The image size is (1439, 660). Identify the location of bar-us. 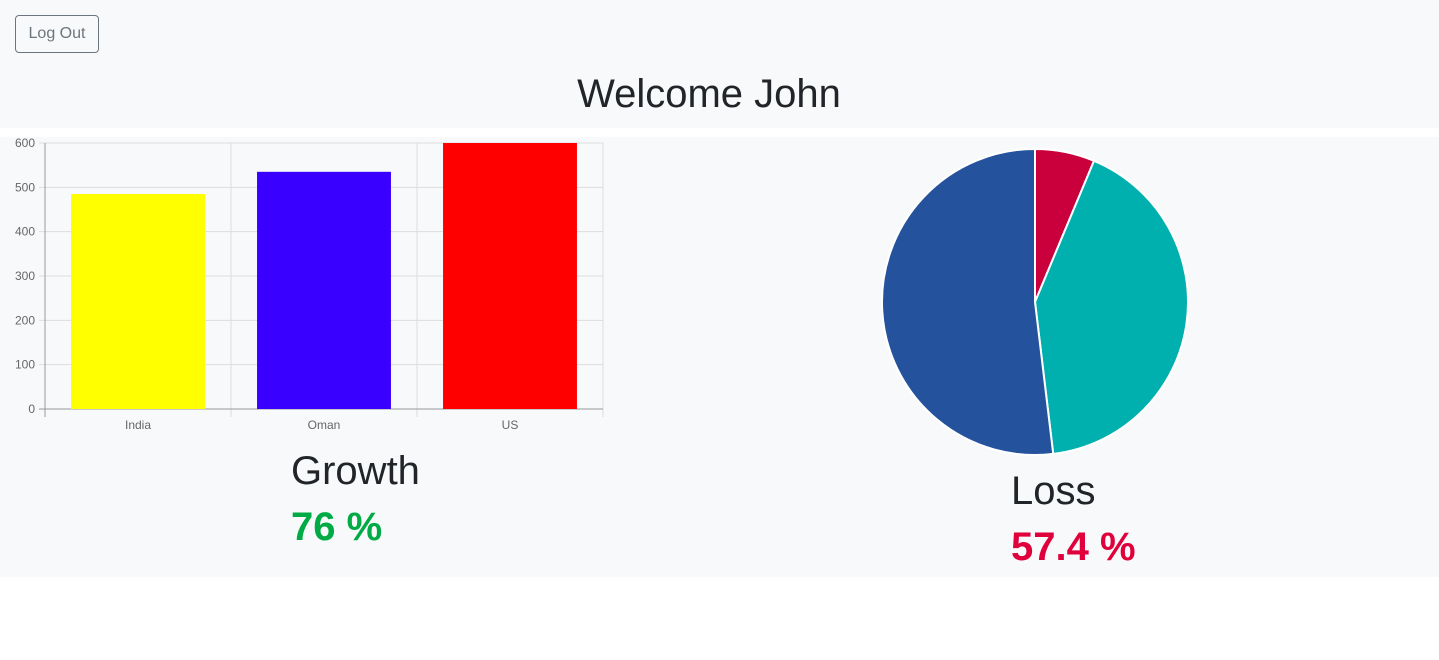
(510, 276).